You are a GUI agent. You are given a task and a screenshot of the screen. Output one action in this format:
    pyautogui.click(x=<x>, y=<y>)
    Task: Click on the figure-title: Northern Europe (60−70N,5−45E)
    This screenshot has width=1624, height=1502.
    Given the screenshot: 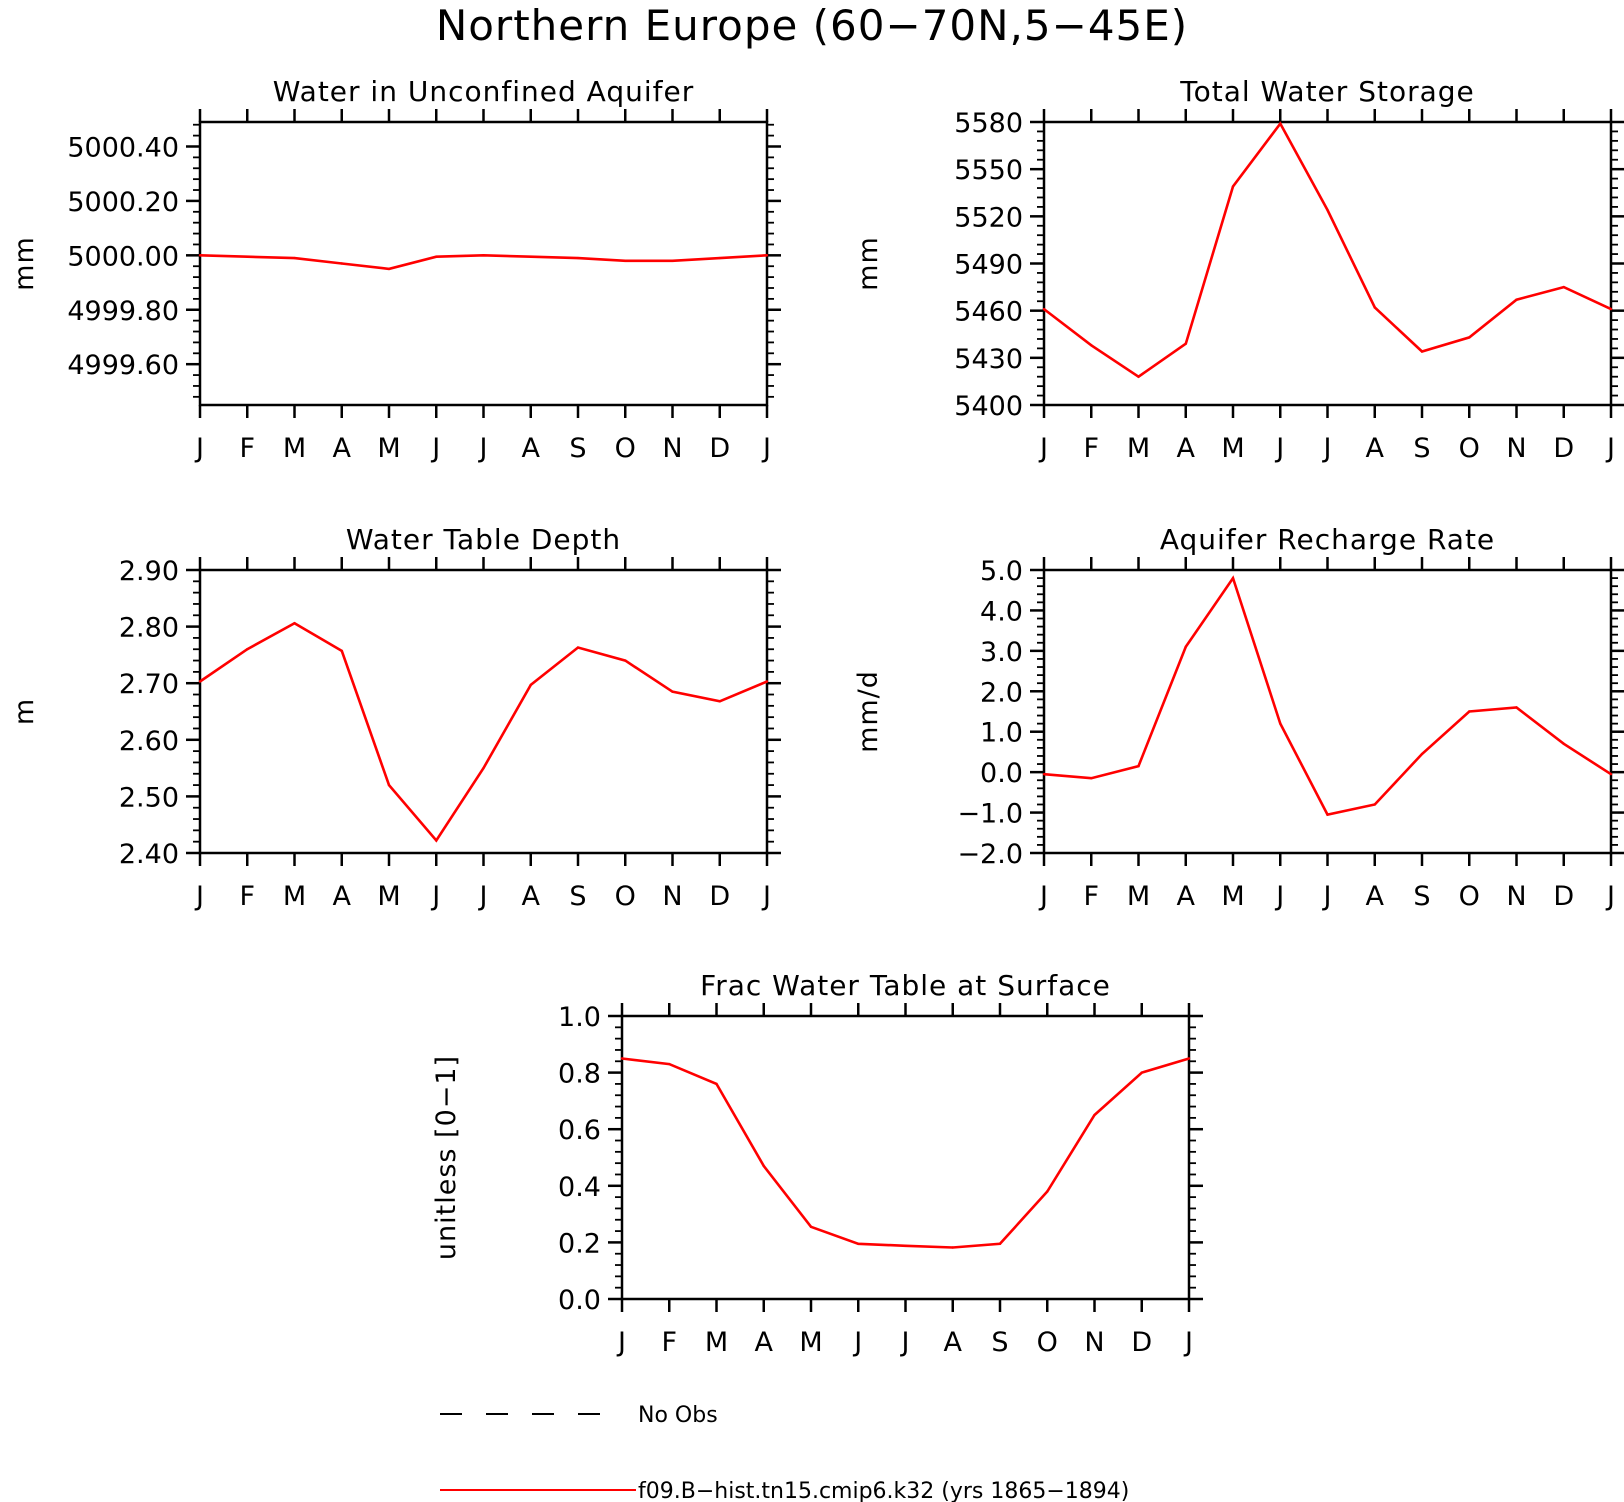 What is the action you would take?
    pyautogui.click(x=812, y=25)
    